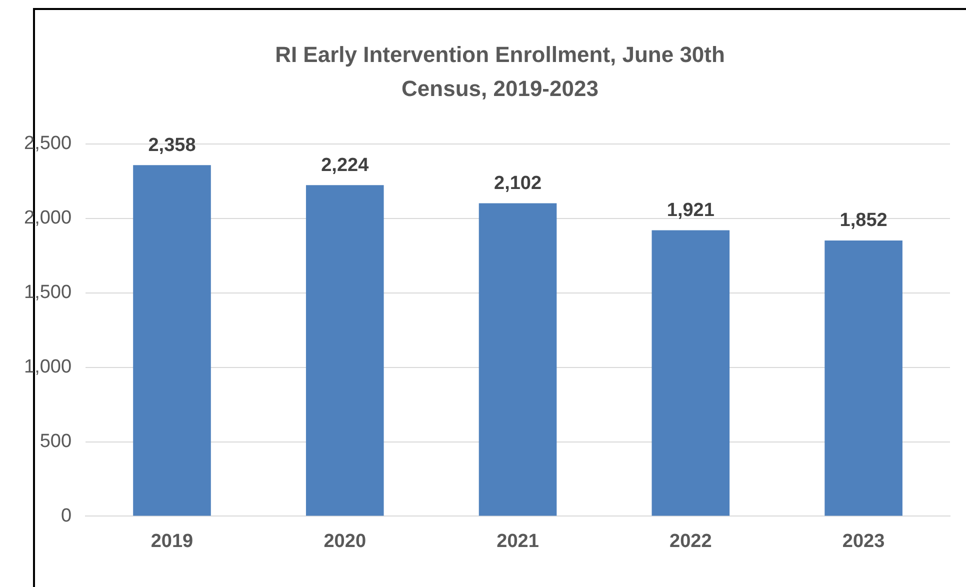 The height and width of the screenshot is (587, 966). Describe the element at coordinates (690, 210) in the screenshot. I see `data-label: 1,921` at that location.